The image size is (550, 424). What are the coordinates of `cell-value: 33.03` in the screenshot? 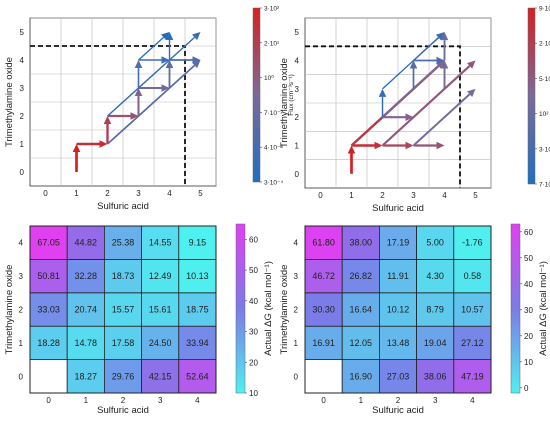 It's located at (48, 310).